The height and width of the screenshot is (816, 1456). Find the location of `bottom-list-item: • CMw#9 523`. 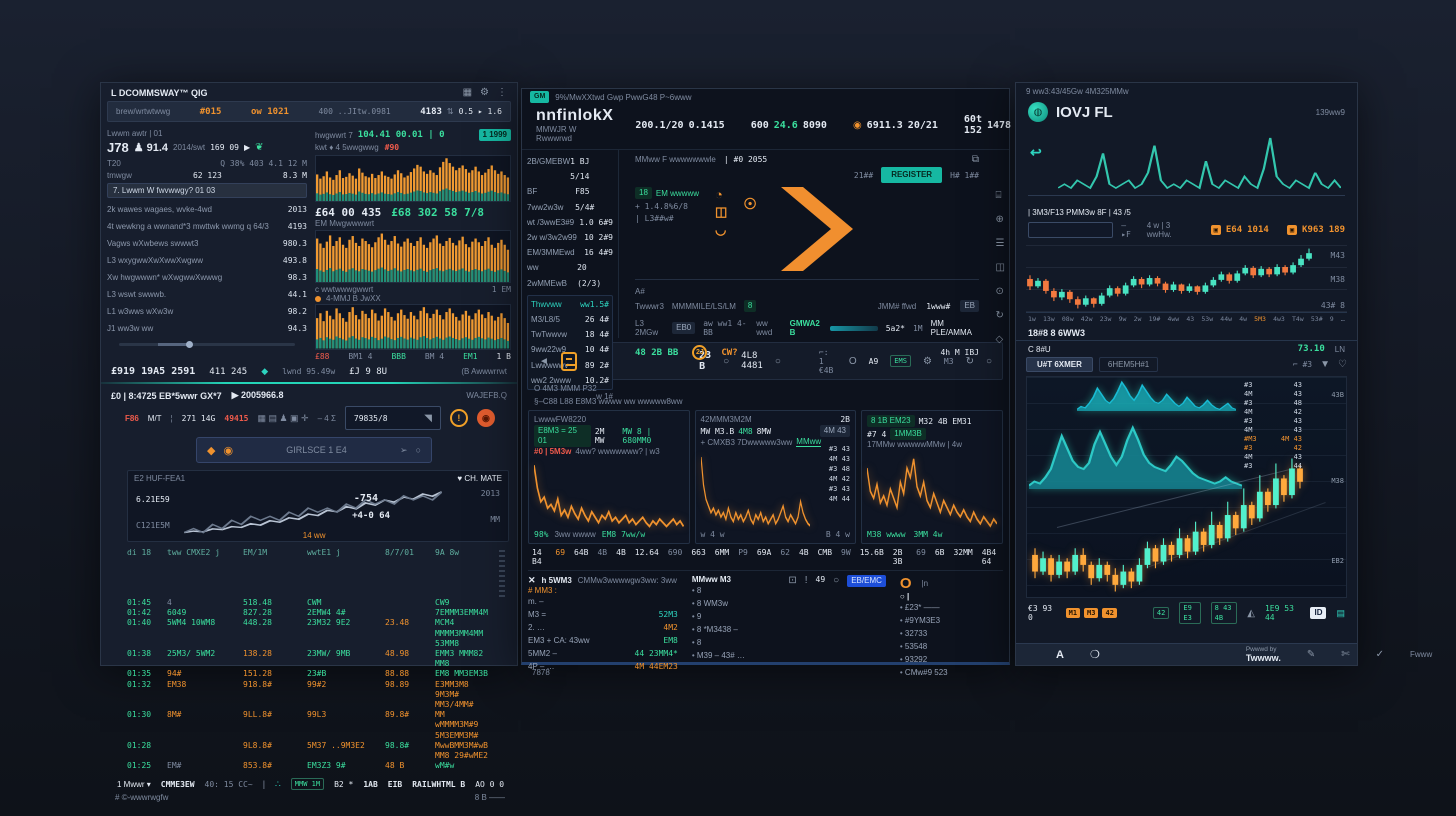

bottom-list-item: • CMw#9 523 is located at coordinates (951, 672).